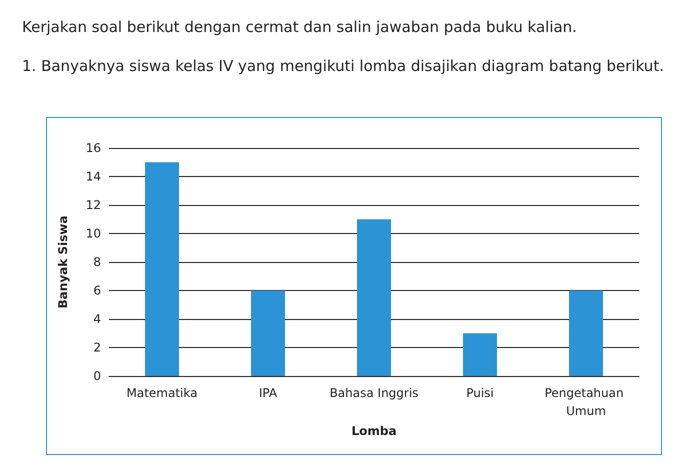 The width and height of the screenshot is (700, 461). Describe the element at coordinates (374, 393) in the screenshot. I see `x-tick-label: Bahasa Inggris` at that location.